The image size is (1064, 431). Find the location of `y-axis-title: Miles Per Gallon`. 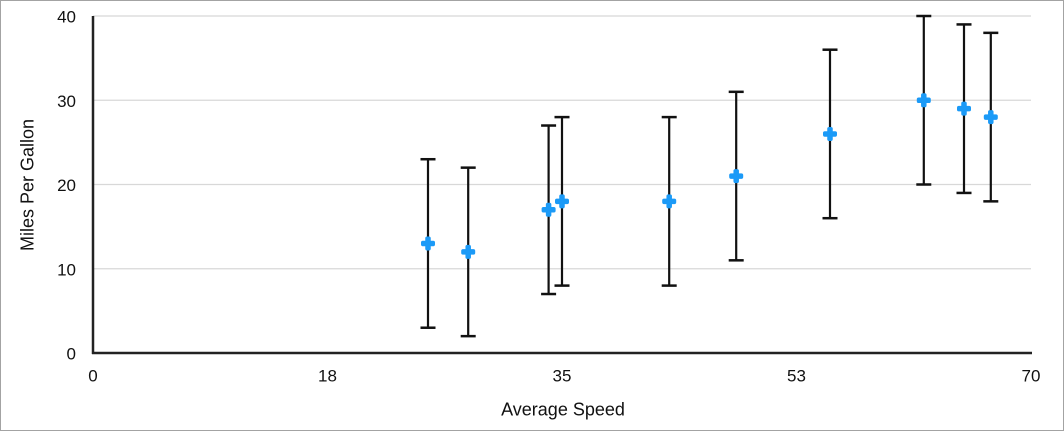

y-axis-title: Miles Per Gallon is located at coordinates (27, 185).